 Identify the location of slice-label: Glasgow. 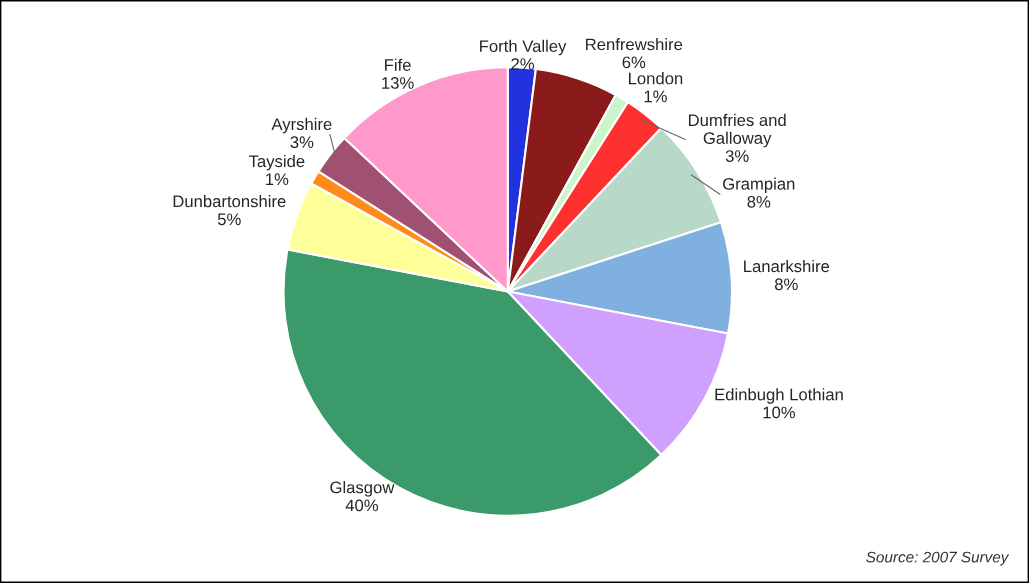
(362, 489).